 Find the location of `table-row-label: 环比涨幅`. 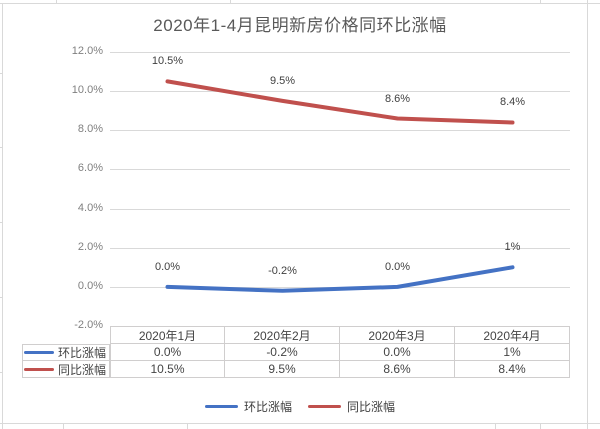

table-row-label: 环比涨幅 is located at coordinates (66, 352).